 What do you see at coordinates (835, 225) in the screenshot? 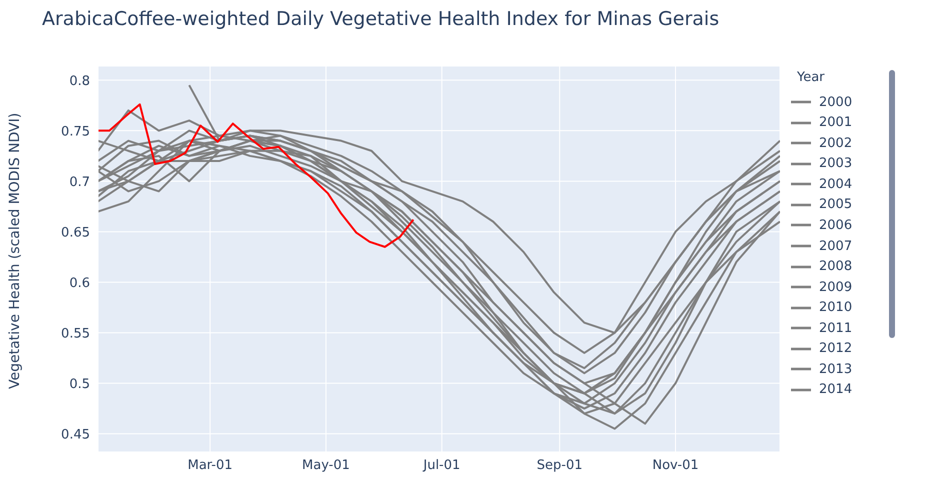
I see `legend-label: 2006` at bounding box center [835, 225].